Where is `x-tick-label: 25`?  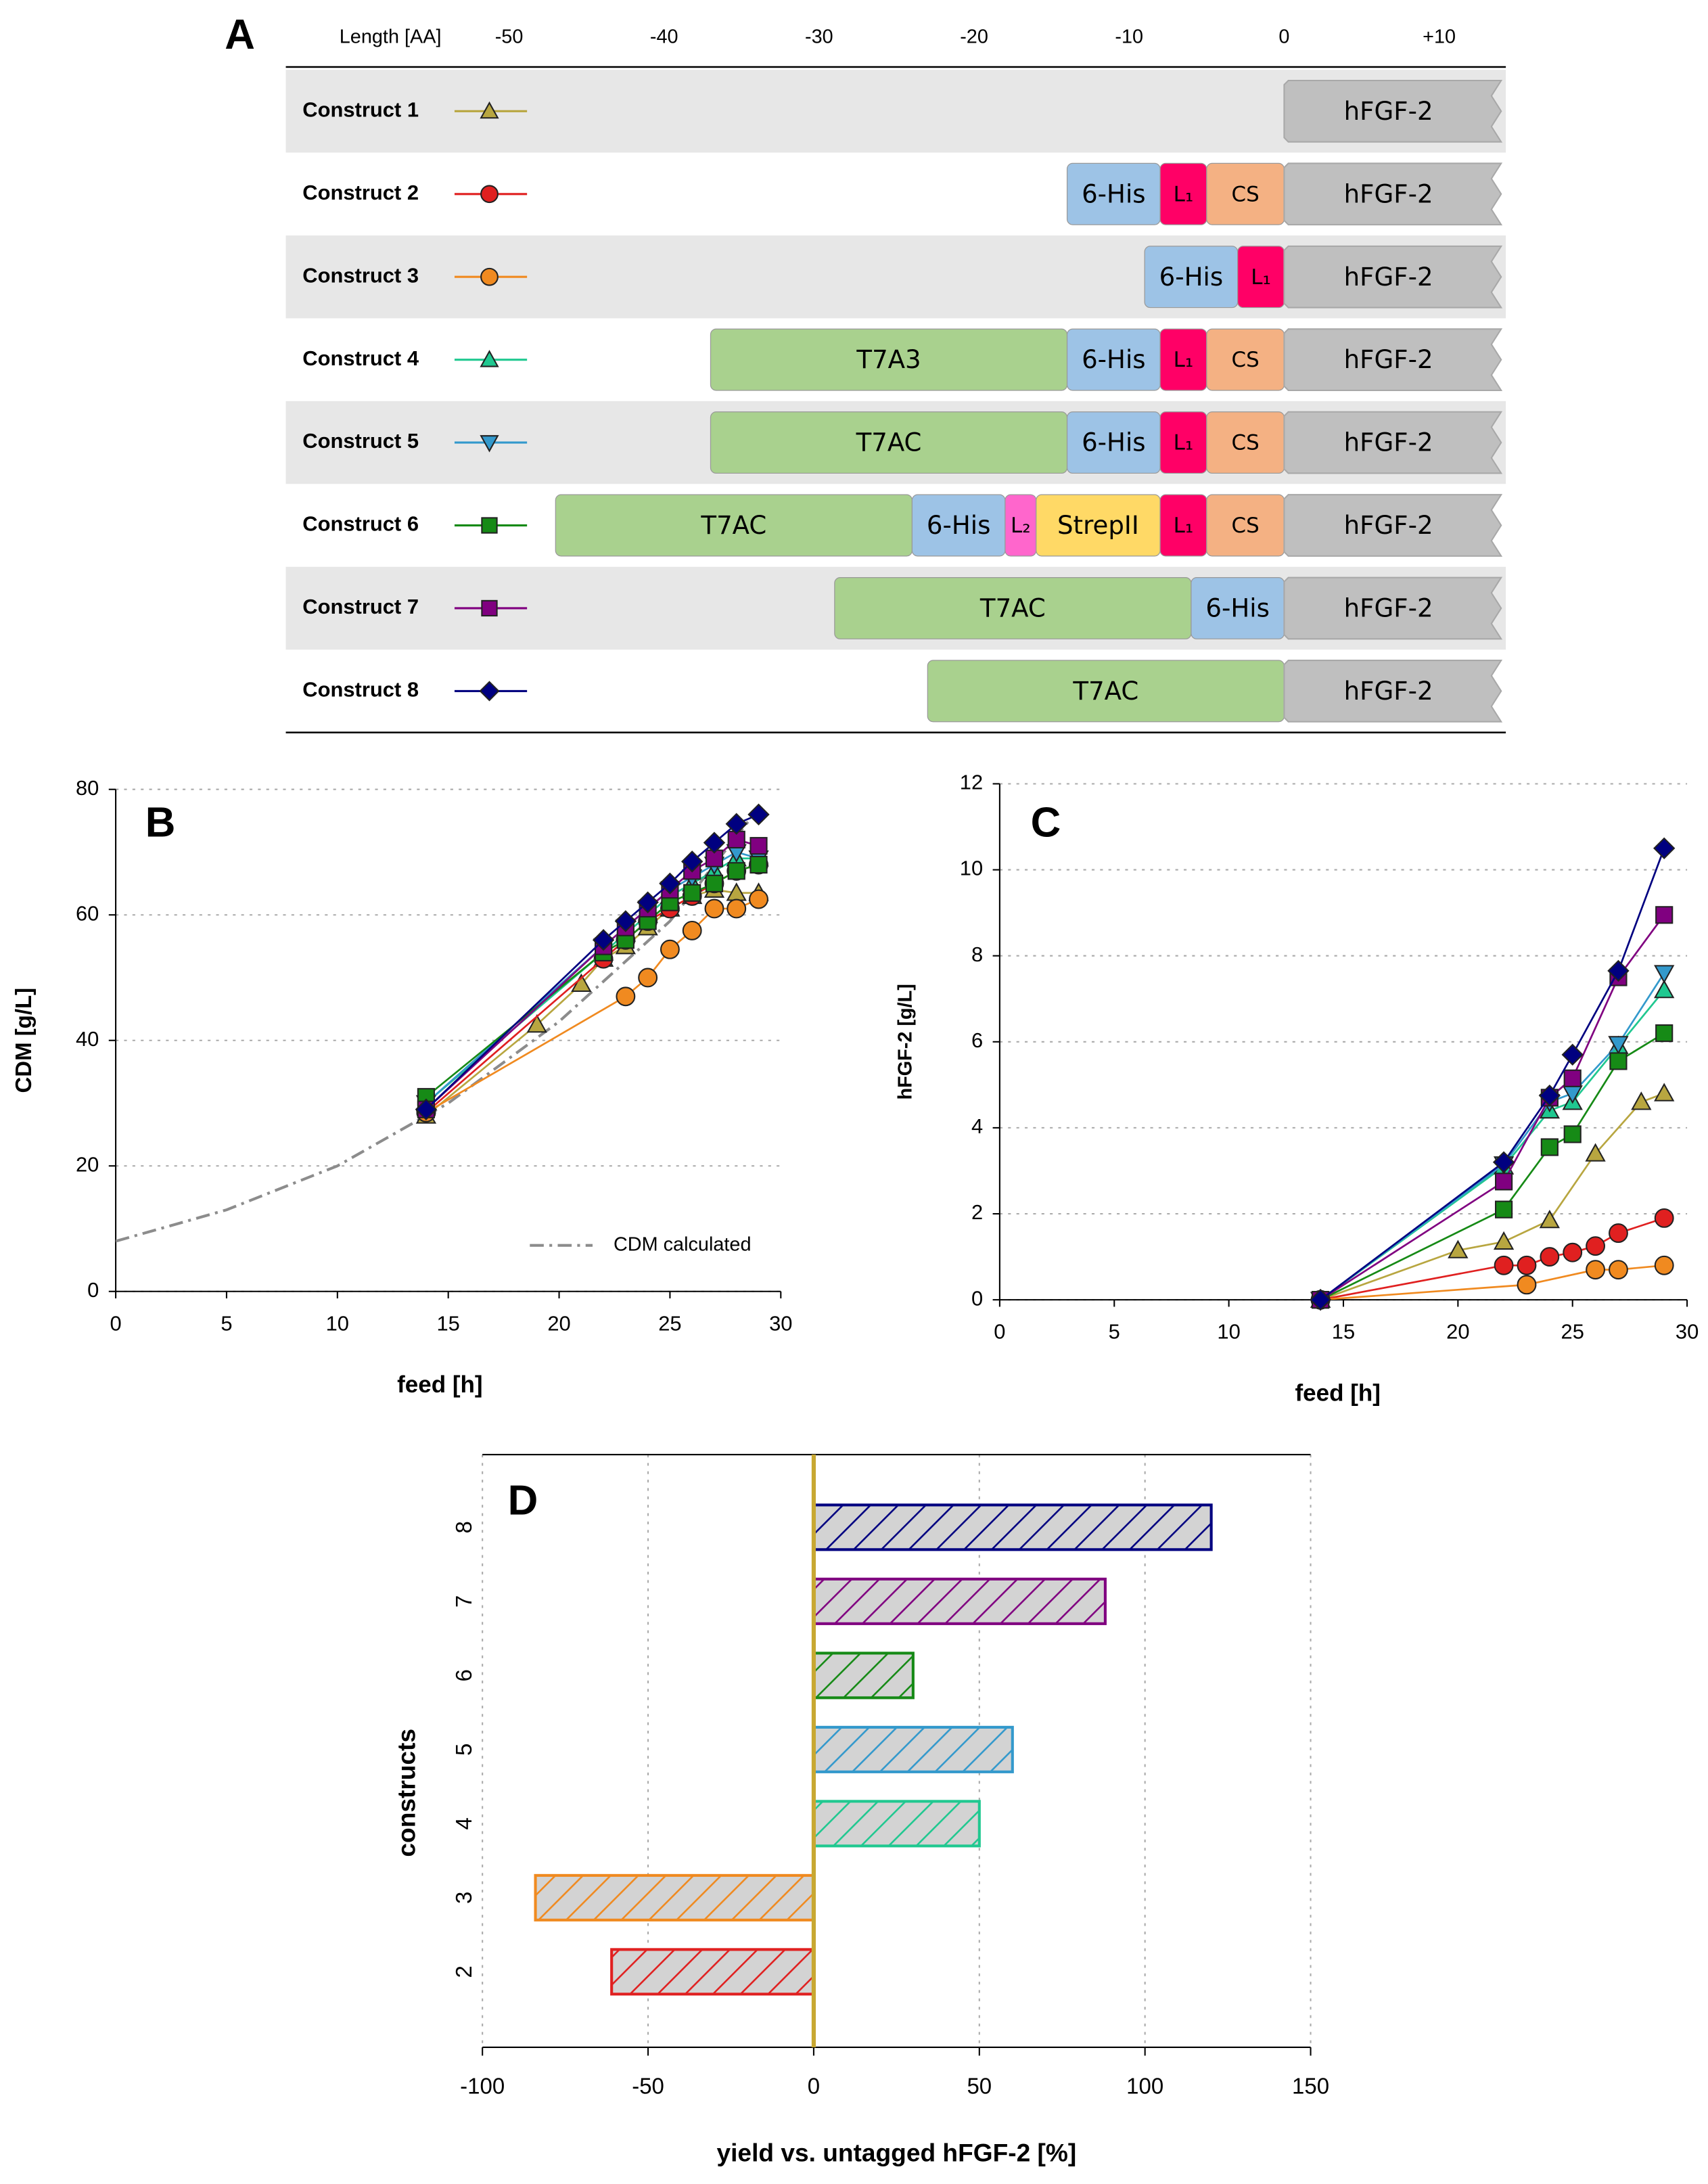
x-tick-label: 25 is located at coordinates (669, 1323).